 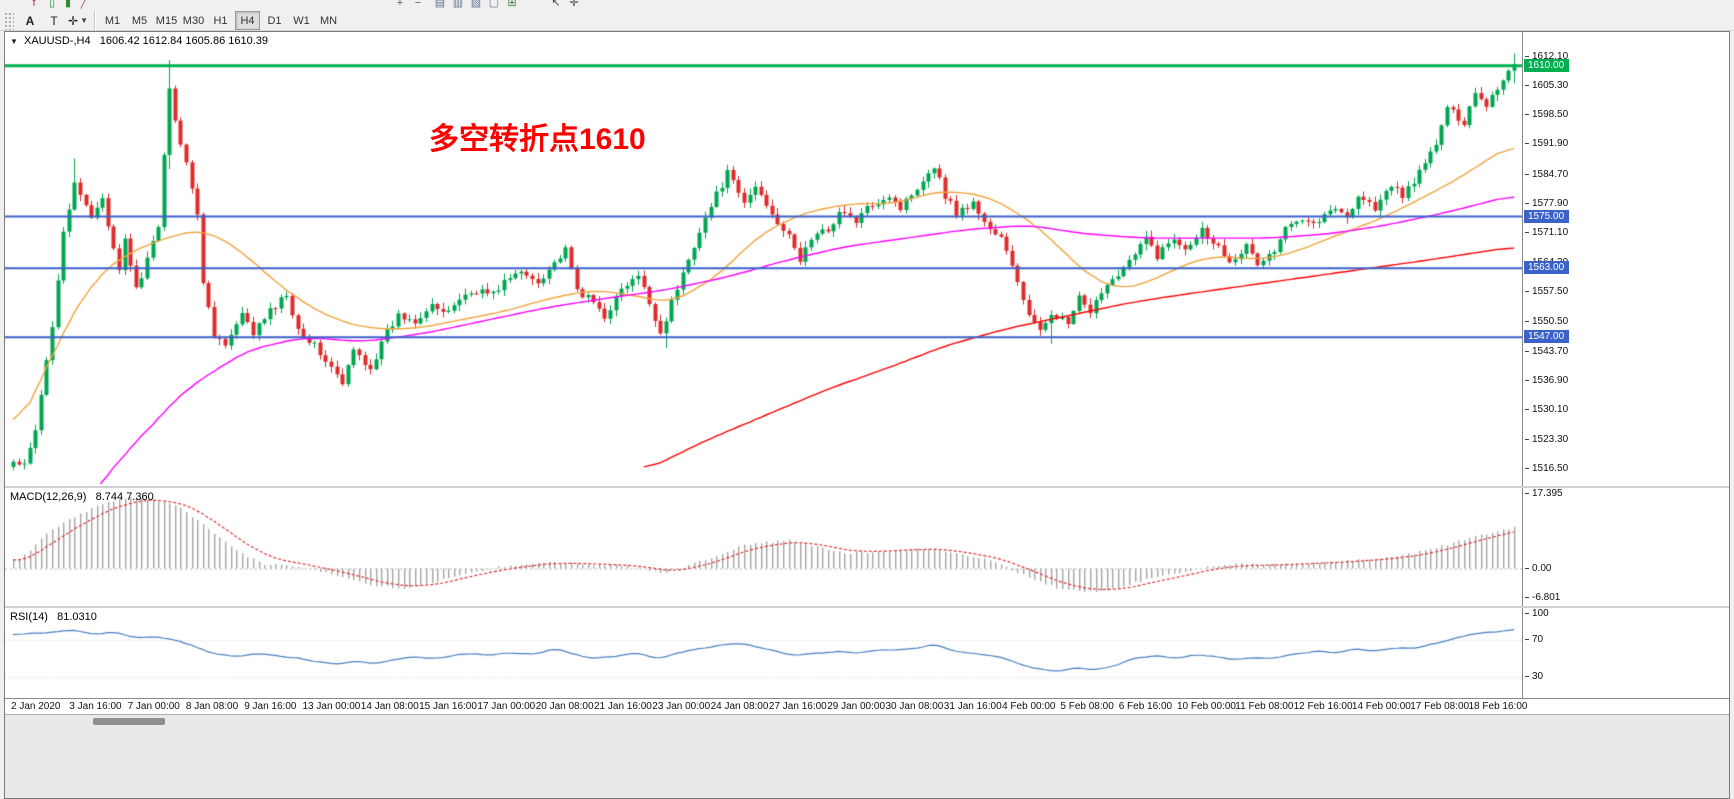 What do you see at coordinates (856, 706) in the screenshot?
I see `time-axis-label: 29 Jan 00:00` at bounding box center [856, 706].